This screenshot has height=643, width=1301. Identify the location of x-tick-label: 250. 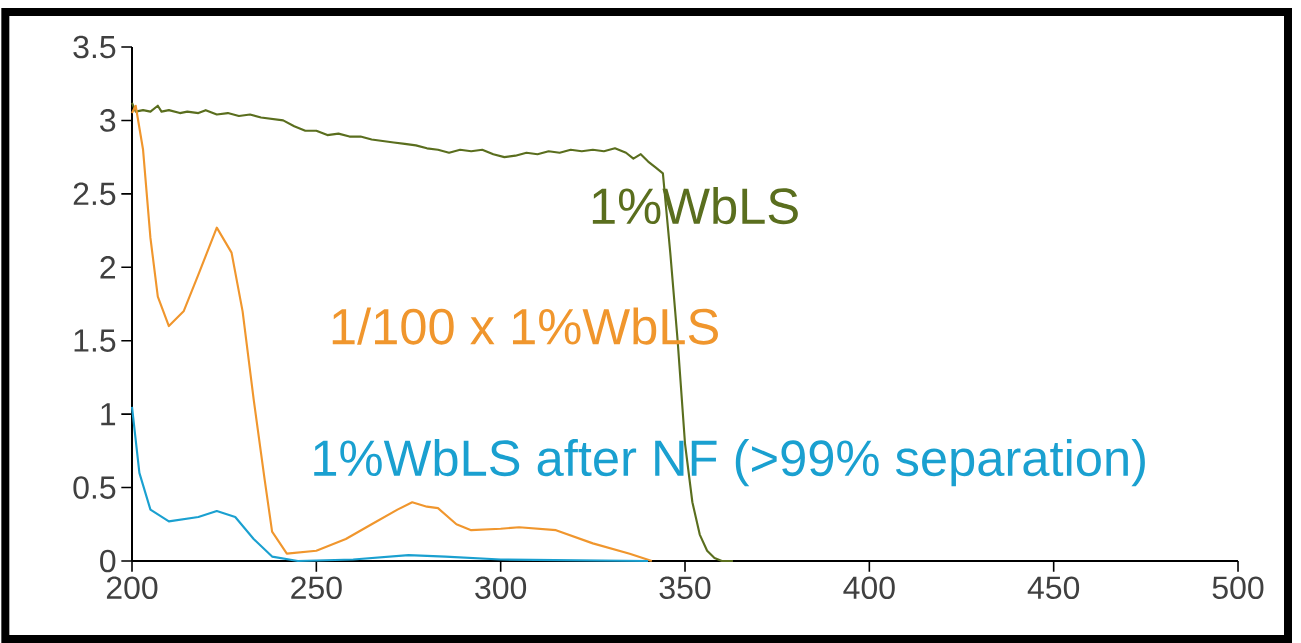
(316, 588).